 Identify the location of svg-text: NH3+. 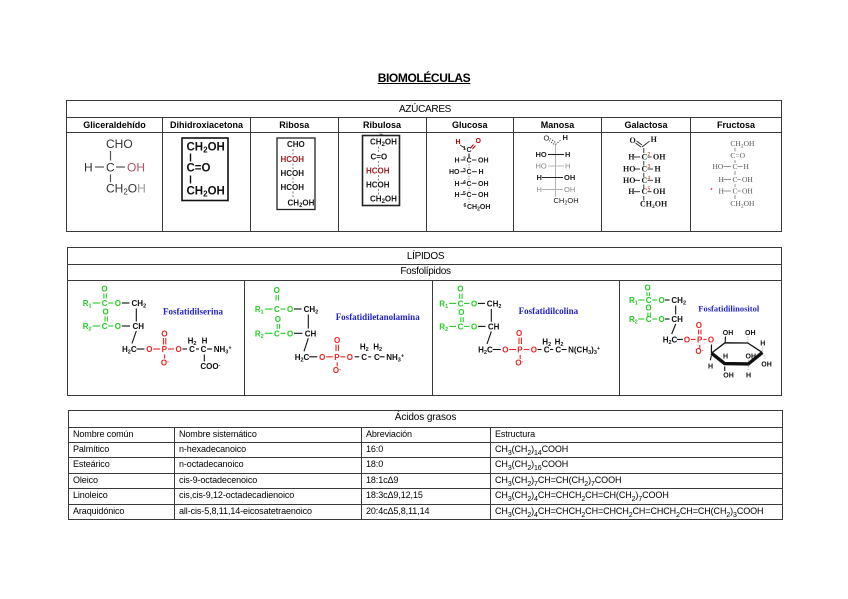
(223, 350).